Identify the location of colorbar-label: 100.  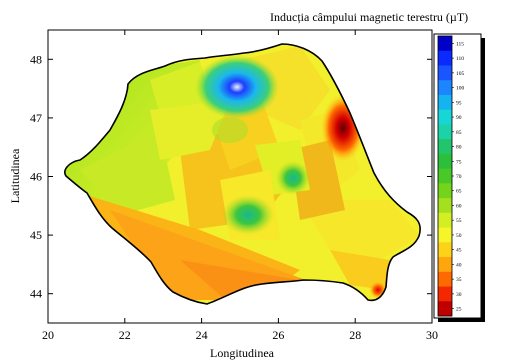
(460, 89).